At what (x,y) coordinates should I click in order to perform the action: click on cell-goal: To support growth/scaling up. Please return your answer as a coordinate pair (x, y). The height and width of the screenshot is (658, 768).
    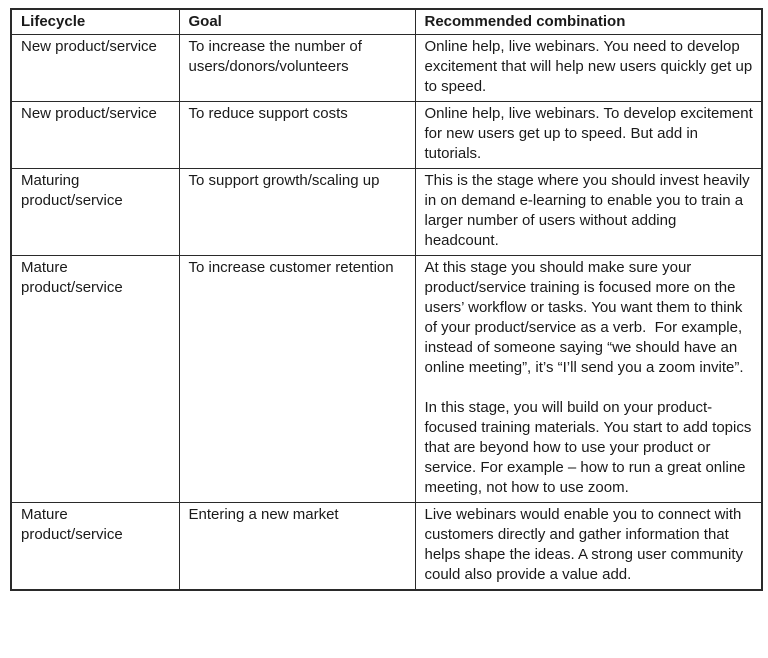
    Looking at the image, I should click on (297, 212).